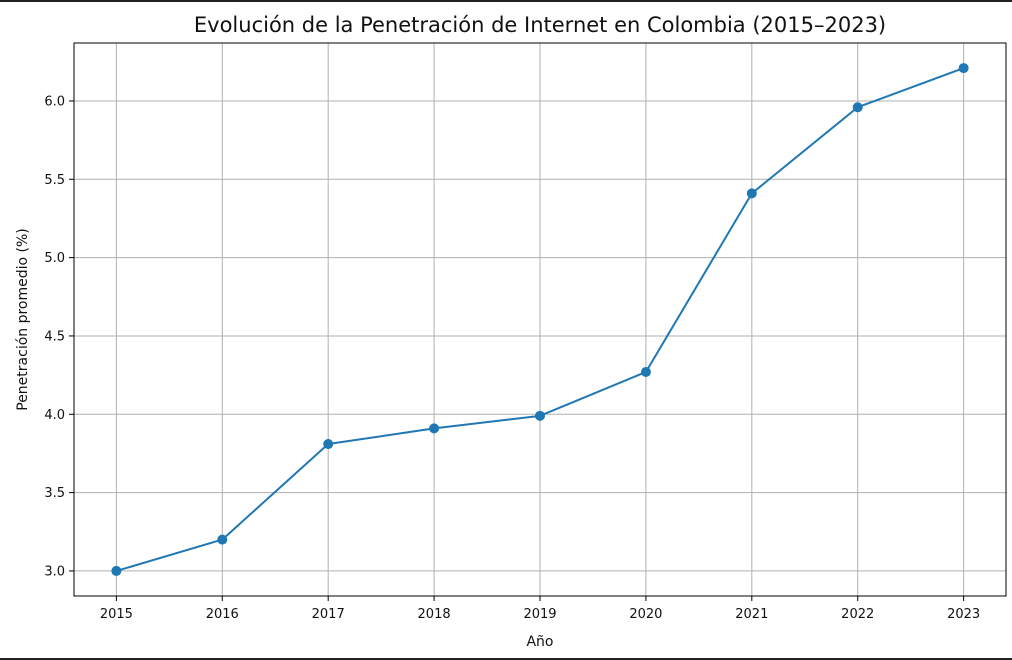 This screenshot has width=1012, height=660. What do you see at coordinates (23, 319) in the screenshot?
I see `y-axis-label: Penetración promedio (%)` at bounding box center [23, 319].